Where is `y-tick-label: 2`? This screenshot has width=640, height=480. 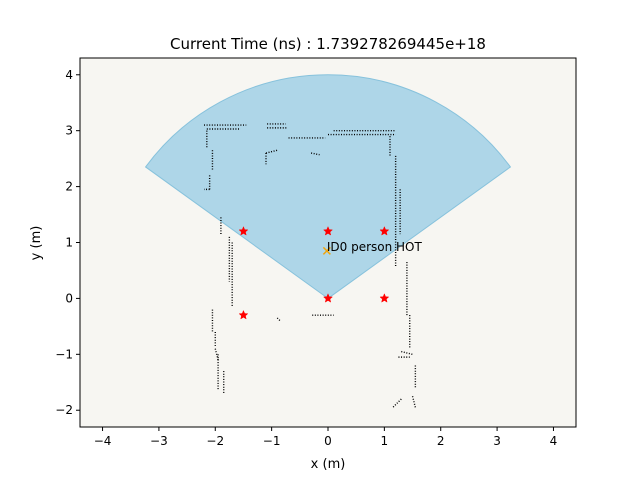
y-tick-label: 2 is located at coordinates (69, 187).